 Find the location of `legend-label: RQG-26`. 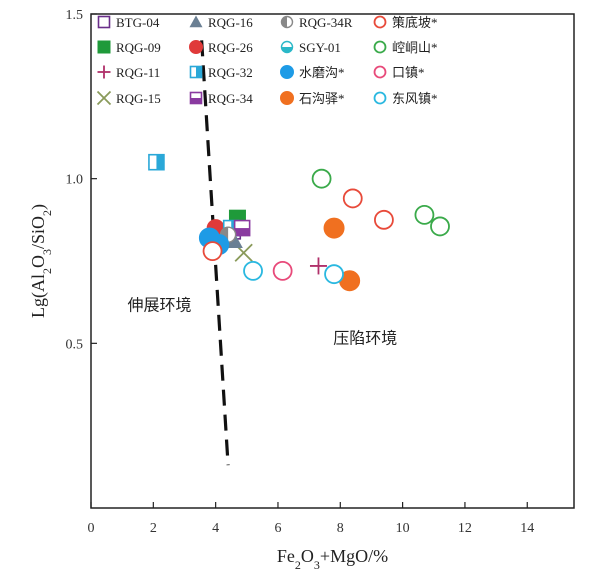

legend-label: RQG-26 is located at coordinates (230, 47).